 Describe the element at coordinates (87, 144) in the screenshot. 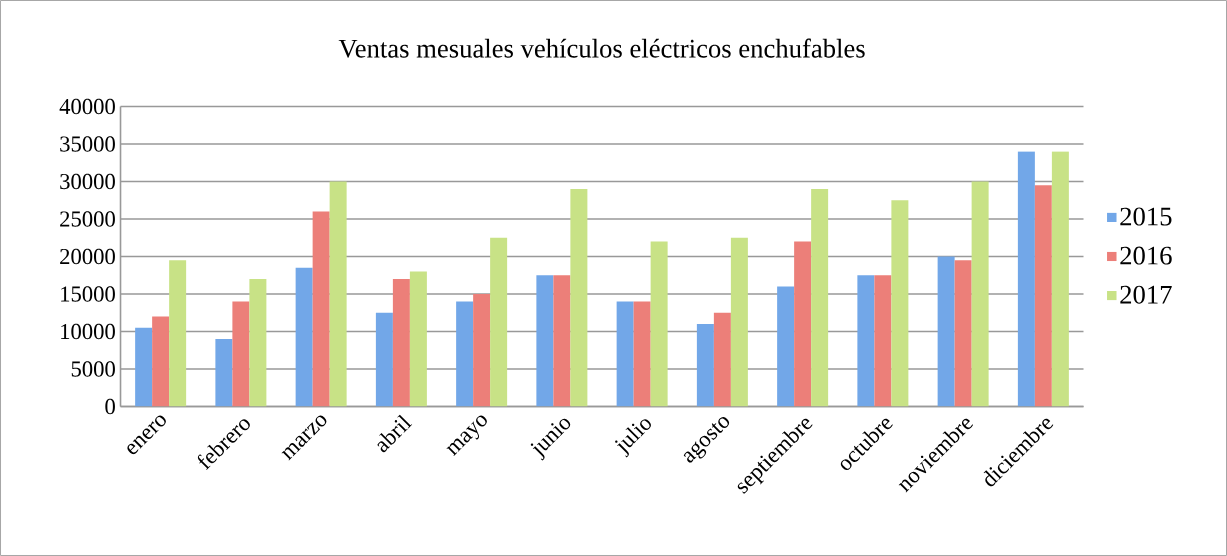

I see `y-tick-label: 35000` at that location.